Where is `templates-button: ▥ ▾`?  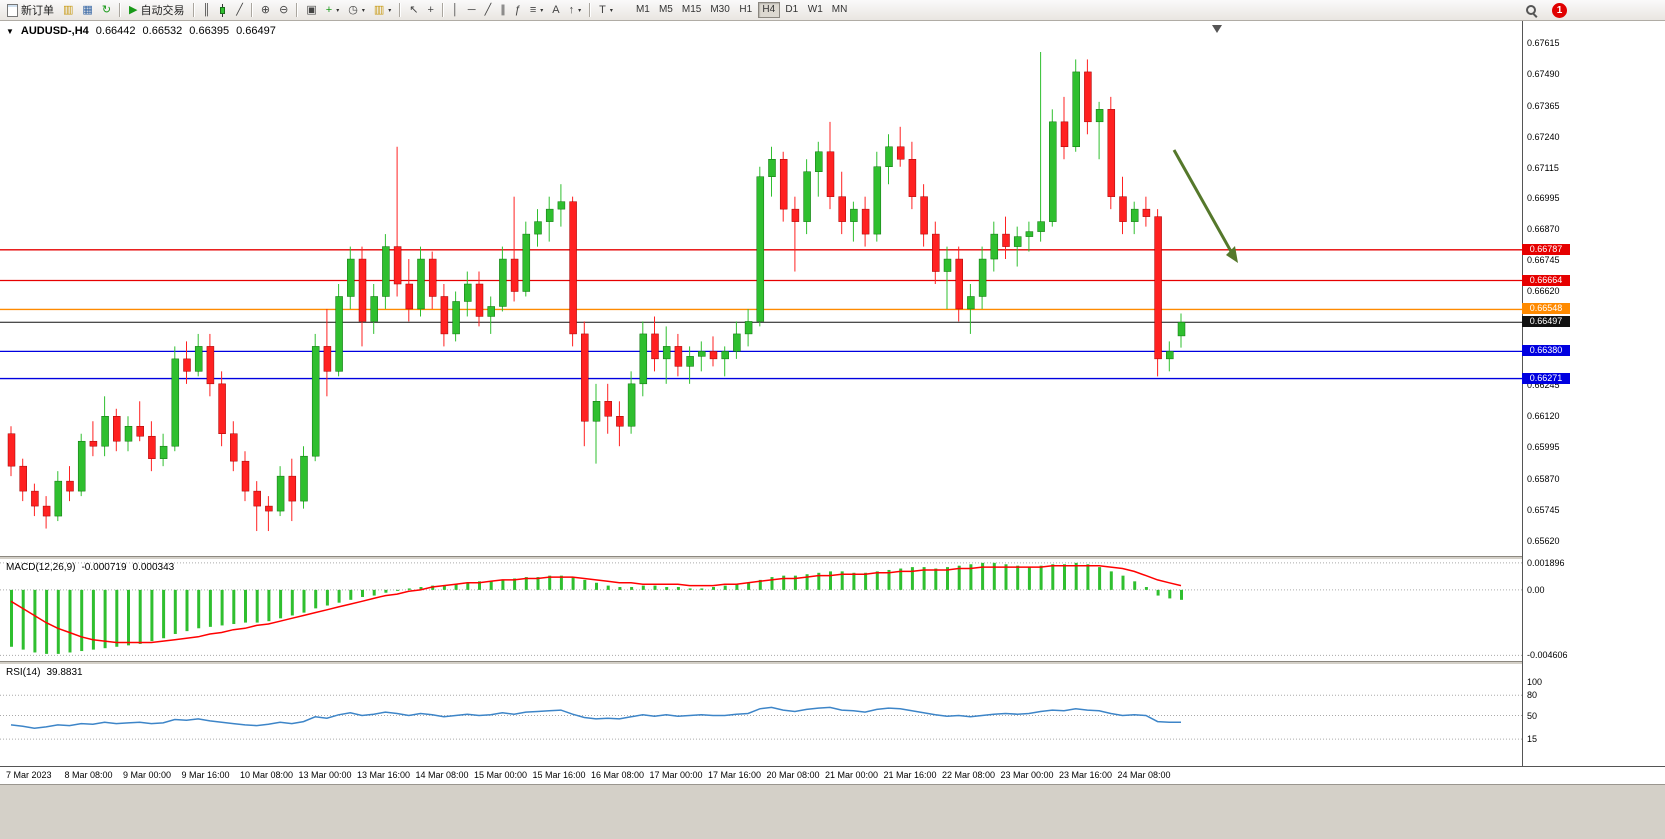 templates-button: ▥ ▾ is located at coordinates (382, 10).